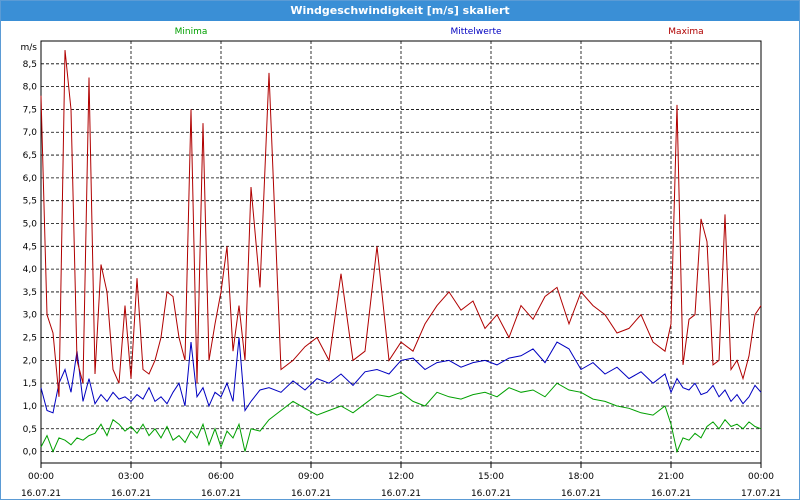 Image resolution: width=800 pixels, height=500 pixels. What do you see at coordinates (30, 339) in the screenshot?
I see `y-tick-label: 2,5` at bounding box center [30, 339].